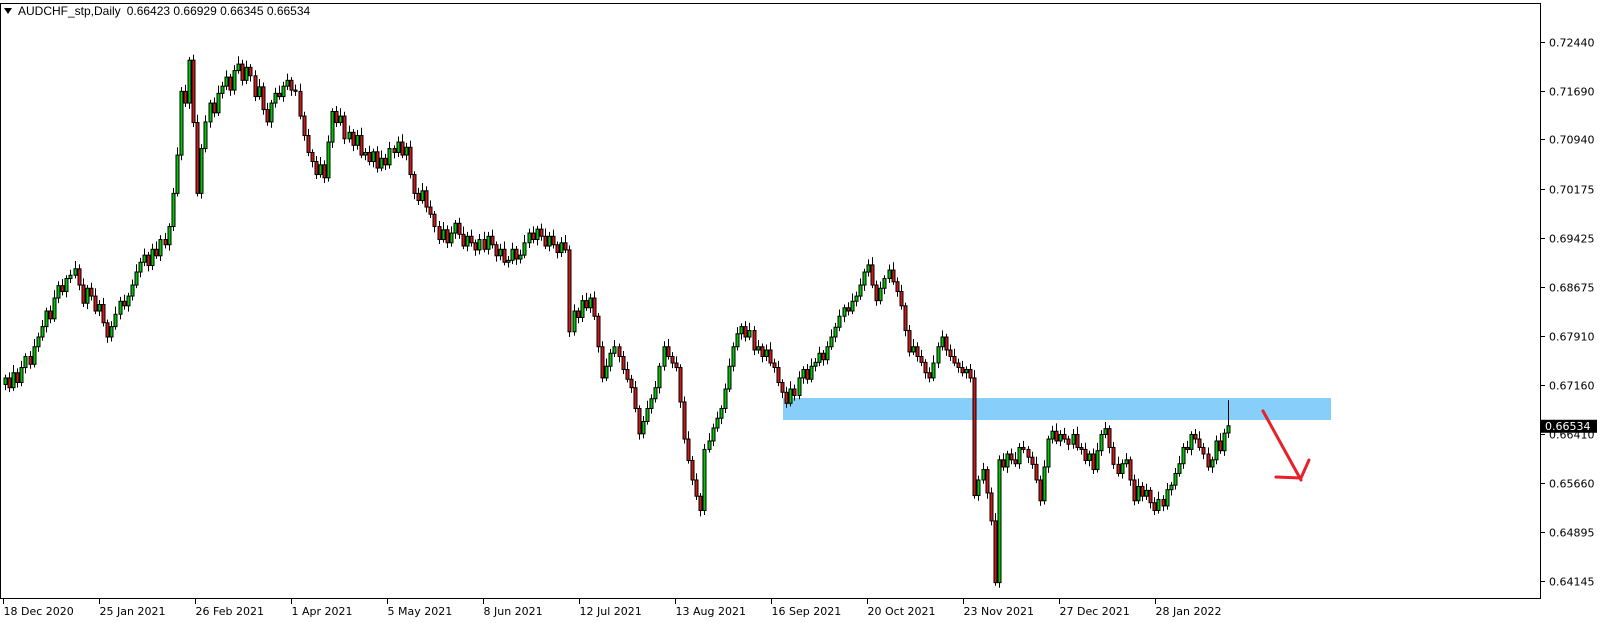  Describe the element at coordinates (1189, 611) in the screenshot. I see `date-tick-label: 28 Jan 2022` at that location.